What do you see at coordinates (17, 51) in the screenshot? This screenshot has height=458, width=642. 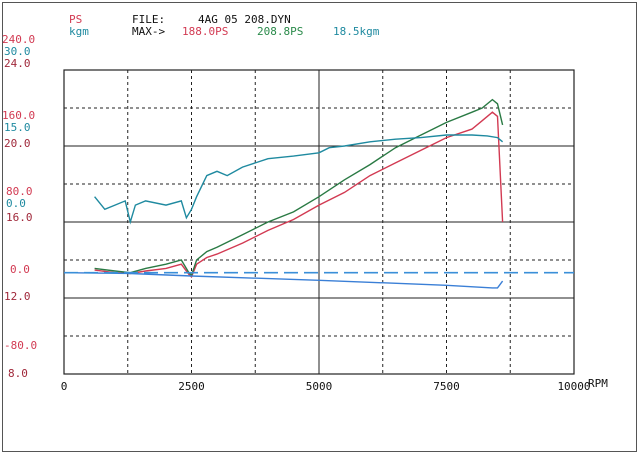 I see `kgm-tick-30: 30.0` at bounding box center [17, 51].